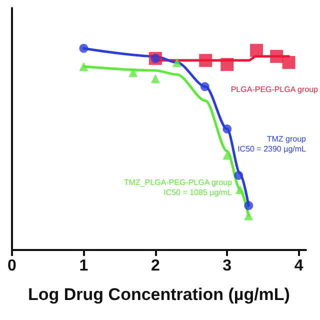 This screenshot has height=320, width=320. I want to click on x-tick-label: 3, so click(227, 266).